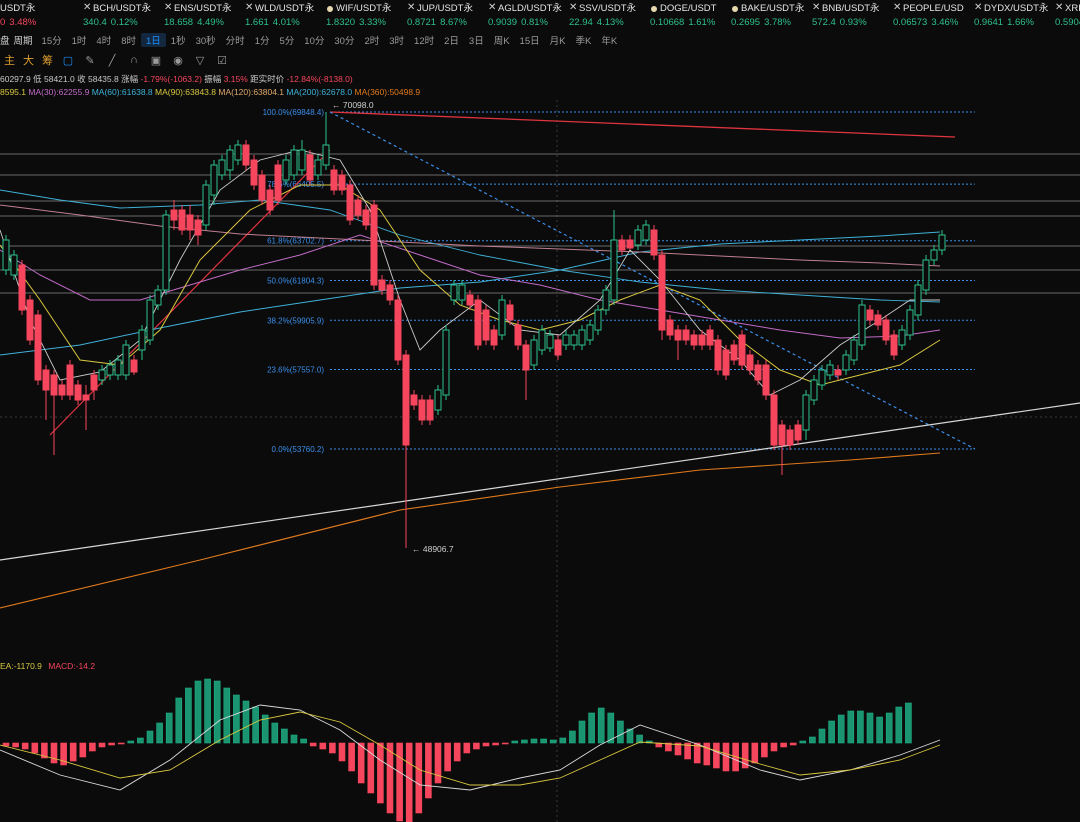 This screenshot has height=822, width=1080. I want to click on ticker-item: ✕ BCH/USDT永 340.4 0.12%, so click(121, 15).